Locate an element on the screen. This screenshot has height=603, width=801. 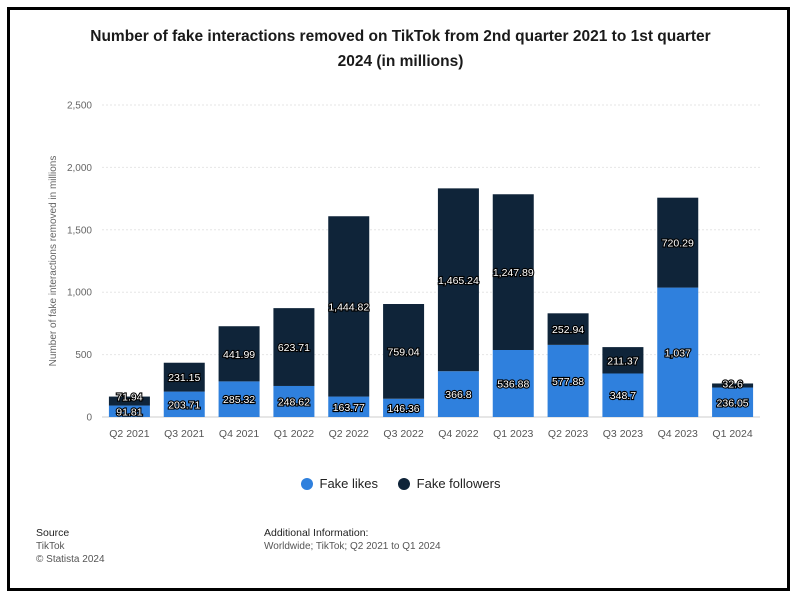
x-tick-label: Q3 2023 is located at coordinates (623, 434).